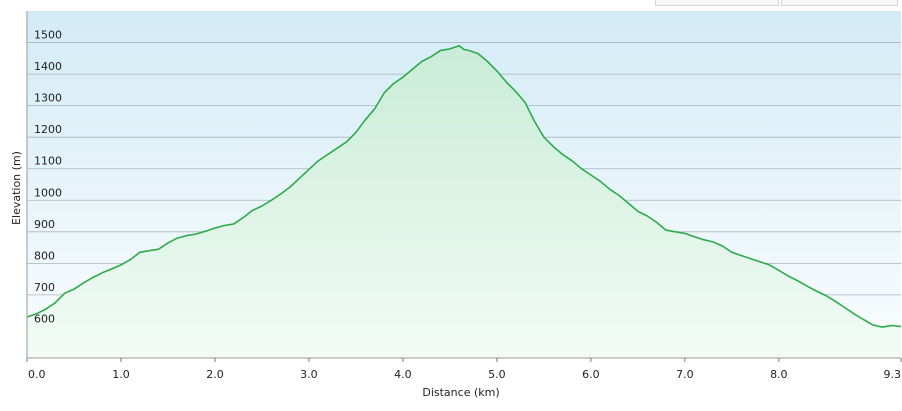 The width and height of the screenshot is (902, 411). What do you see at coordinates (839, 3) in the screenshot?
I see `tab-stub-right` at bounding box center [839, 3].